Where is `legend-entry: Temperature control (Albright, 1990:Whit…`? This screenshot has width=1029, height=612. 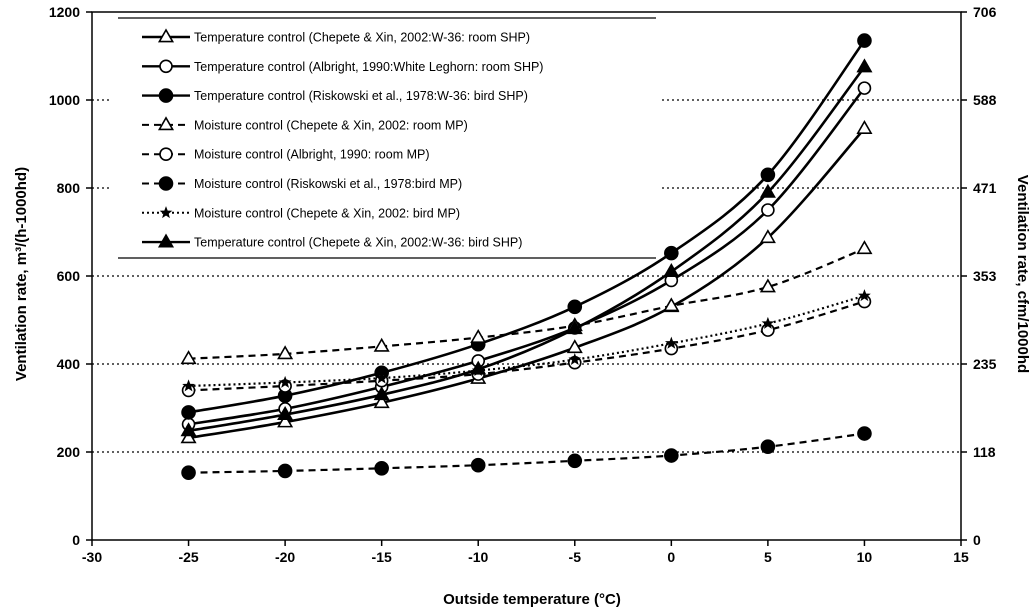 legend-entry: Temperature control (Albright, 1990:Whit… is located at coordinates (342, 66).